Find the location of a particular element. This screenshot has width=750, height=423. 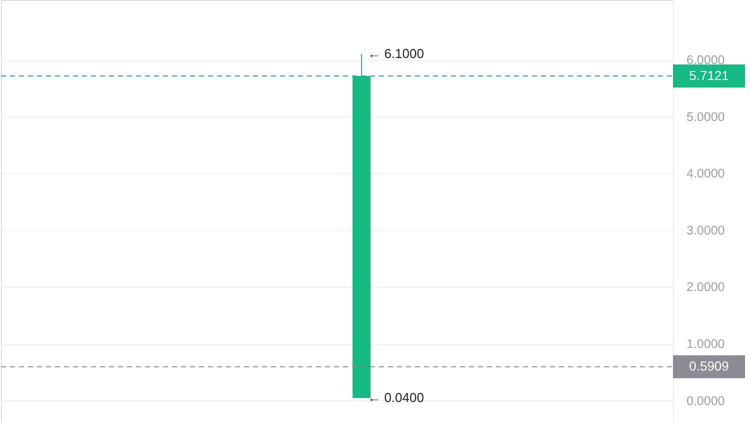

y-tick-label: 2.0000 is located at coordinates (705, 287).